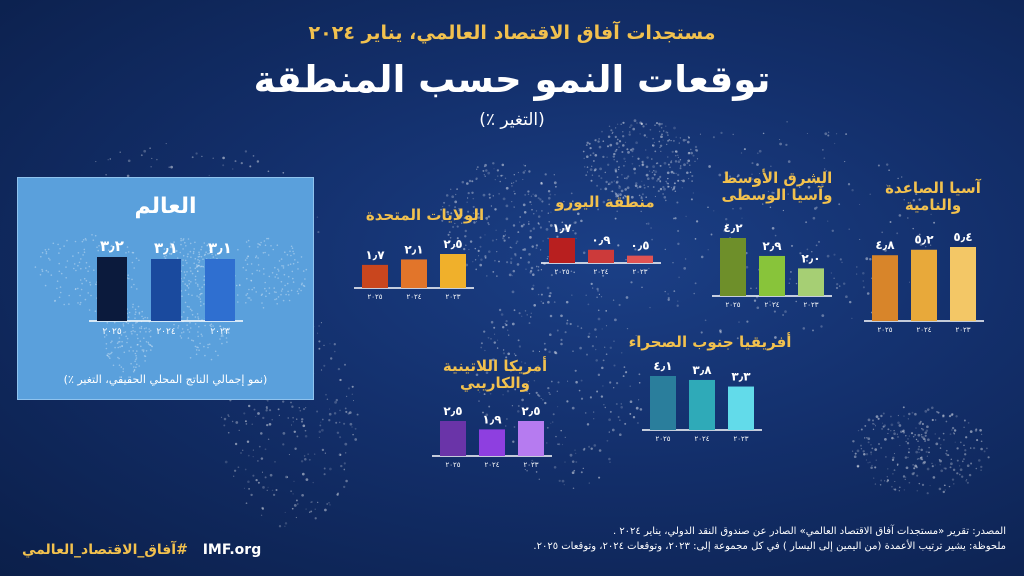 Image resolution: width=1024 pixels, height=576 pixels. Describe the element at coordinates (491, 465) in the screenshot. I see `latam-year-label: ٢٠٢٤` at that location.